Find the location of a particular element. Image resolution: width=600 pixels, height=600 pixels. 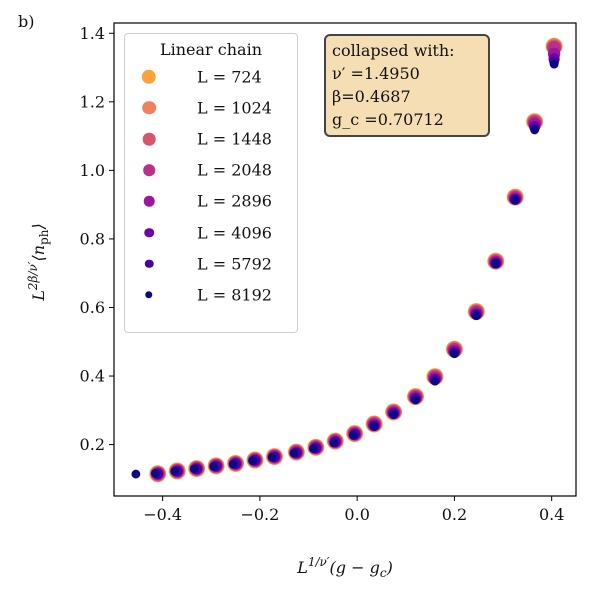

legend-label: L = 5792 is located at coordinates (234, 264).